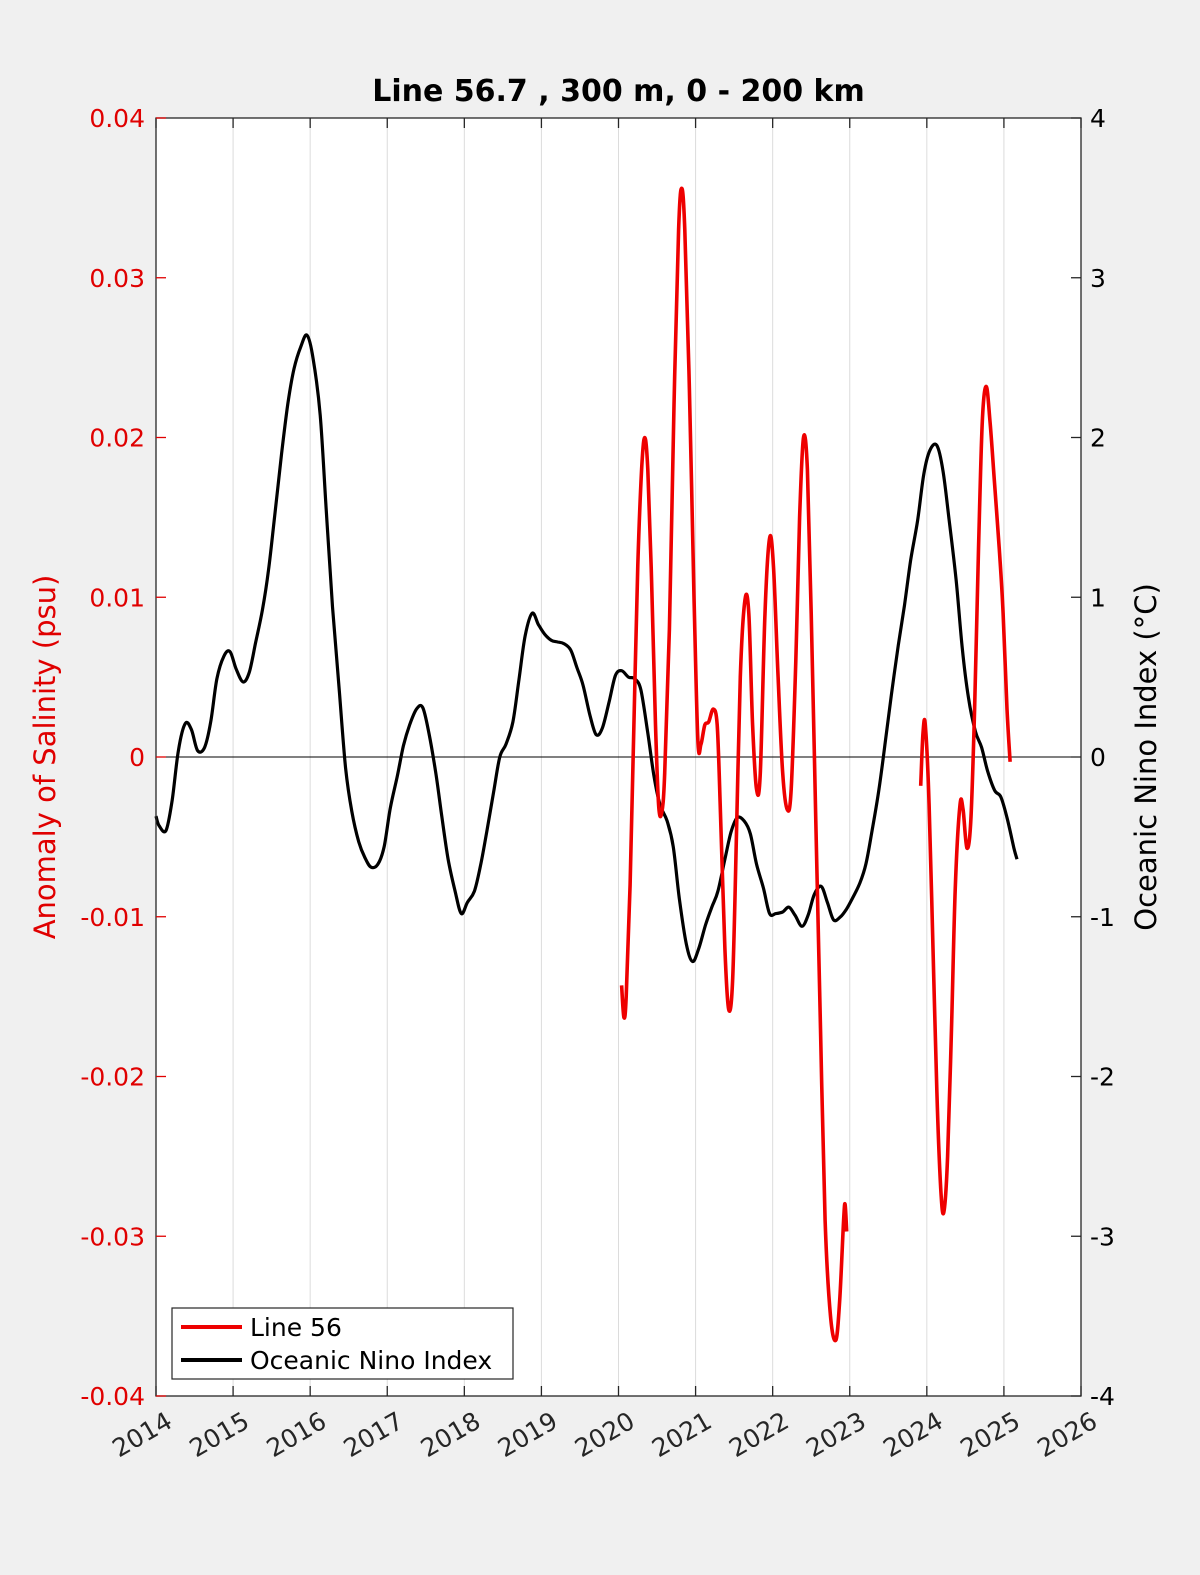  I want to click on y-right-tick-label: 1, so click(1098, 597).